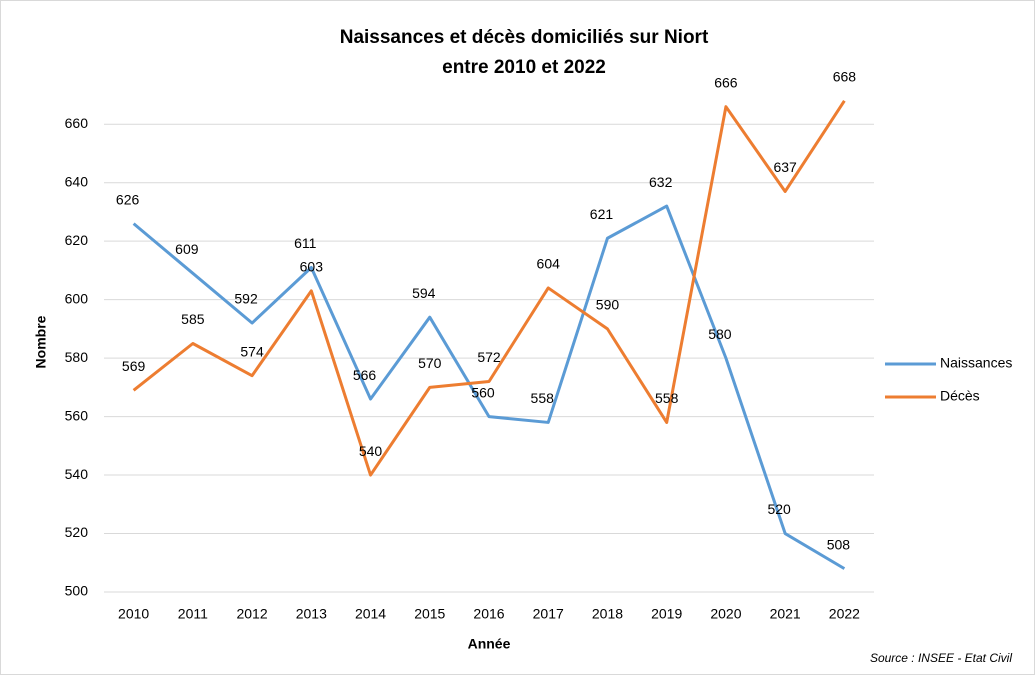  What do you see at coordinates (371, 451) in the screenshot?
I see `data-label: 540` at bounding box center [371, 451].